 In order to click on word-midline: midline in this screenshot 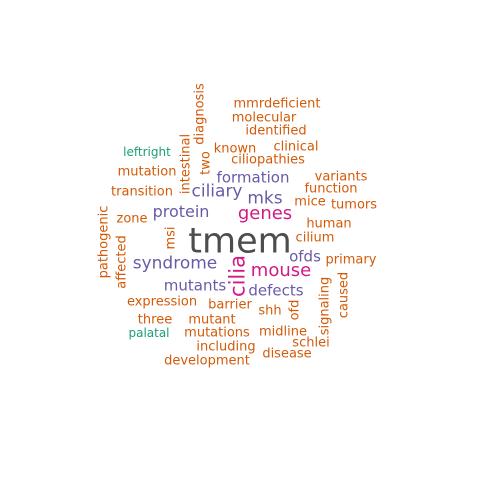, I will do `click(283, 332)`.